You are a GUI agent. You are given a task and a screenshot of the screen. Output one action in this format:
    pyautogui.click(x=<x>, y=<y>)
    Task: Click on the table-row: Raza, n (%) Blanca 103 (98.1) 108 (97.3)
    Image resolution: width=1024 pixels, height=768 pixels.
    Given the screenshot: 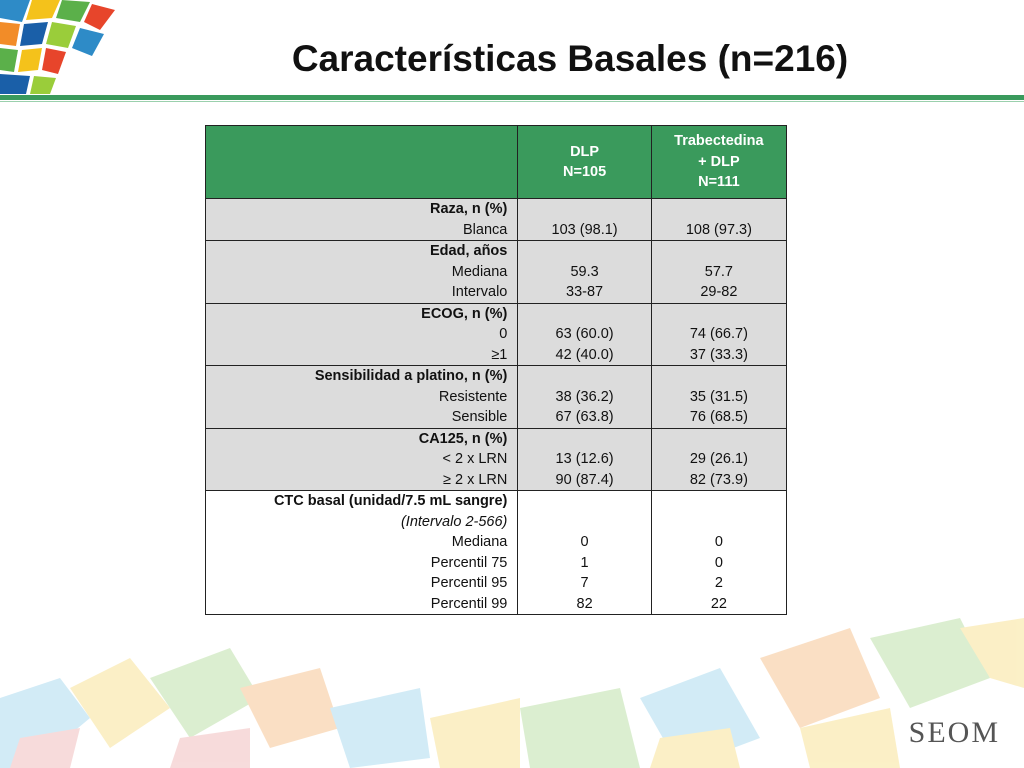 What is the action you would take?
    pyautogui.click(x=496, y=219)
    